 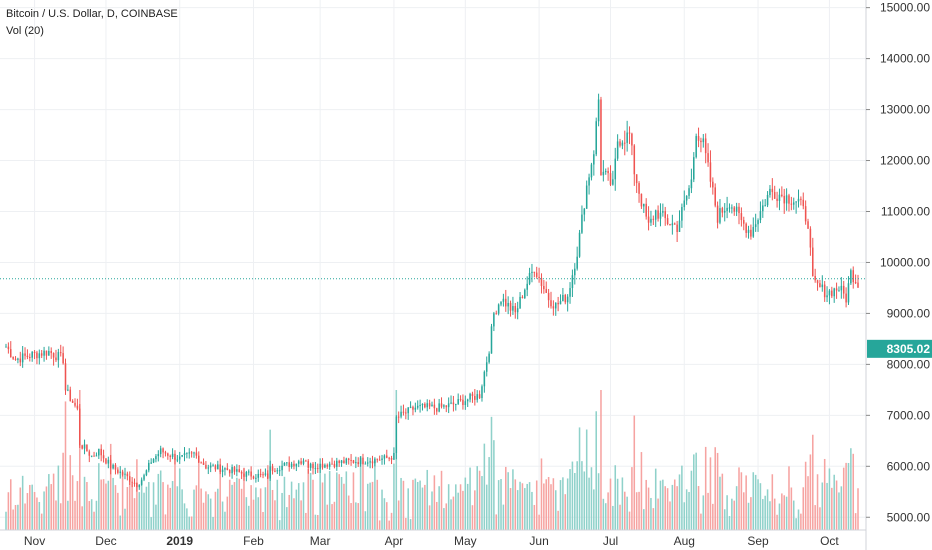 What do you see at coordinates (909, 466) in the screenshot?
I see `price-tick-label: 6000.00` at bounding box center [909, 466].